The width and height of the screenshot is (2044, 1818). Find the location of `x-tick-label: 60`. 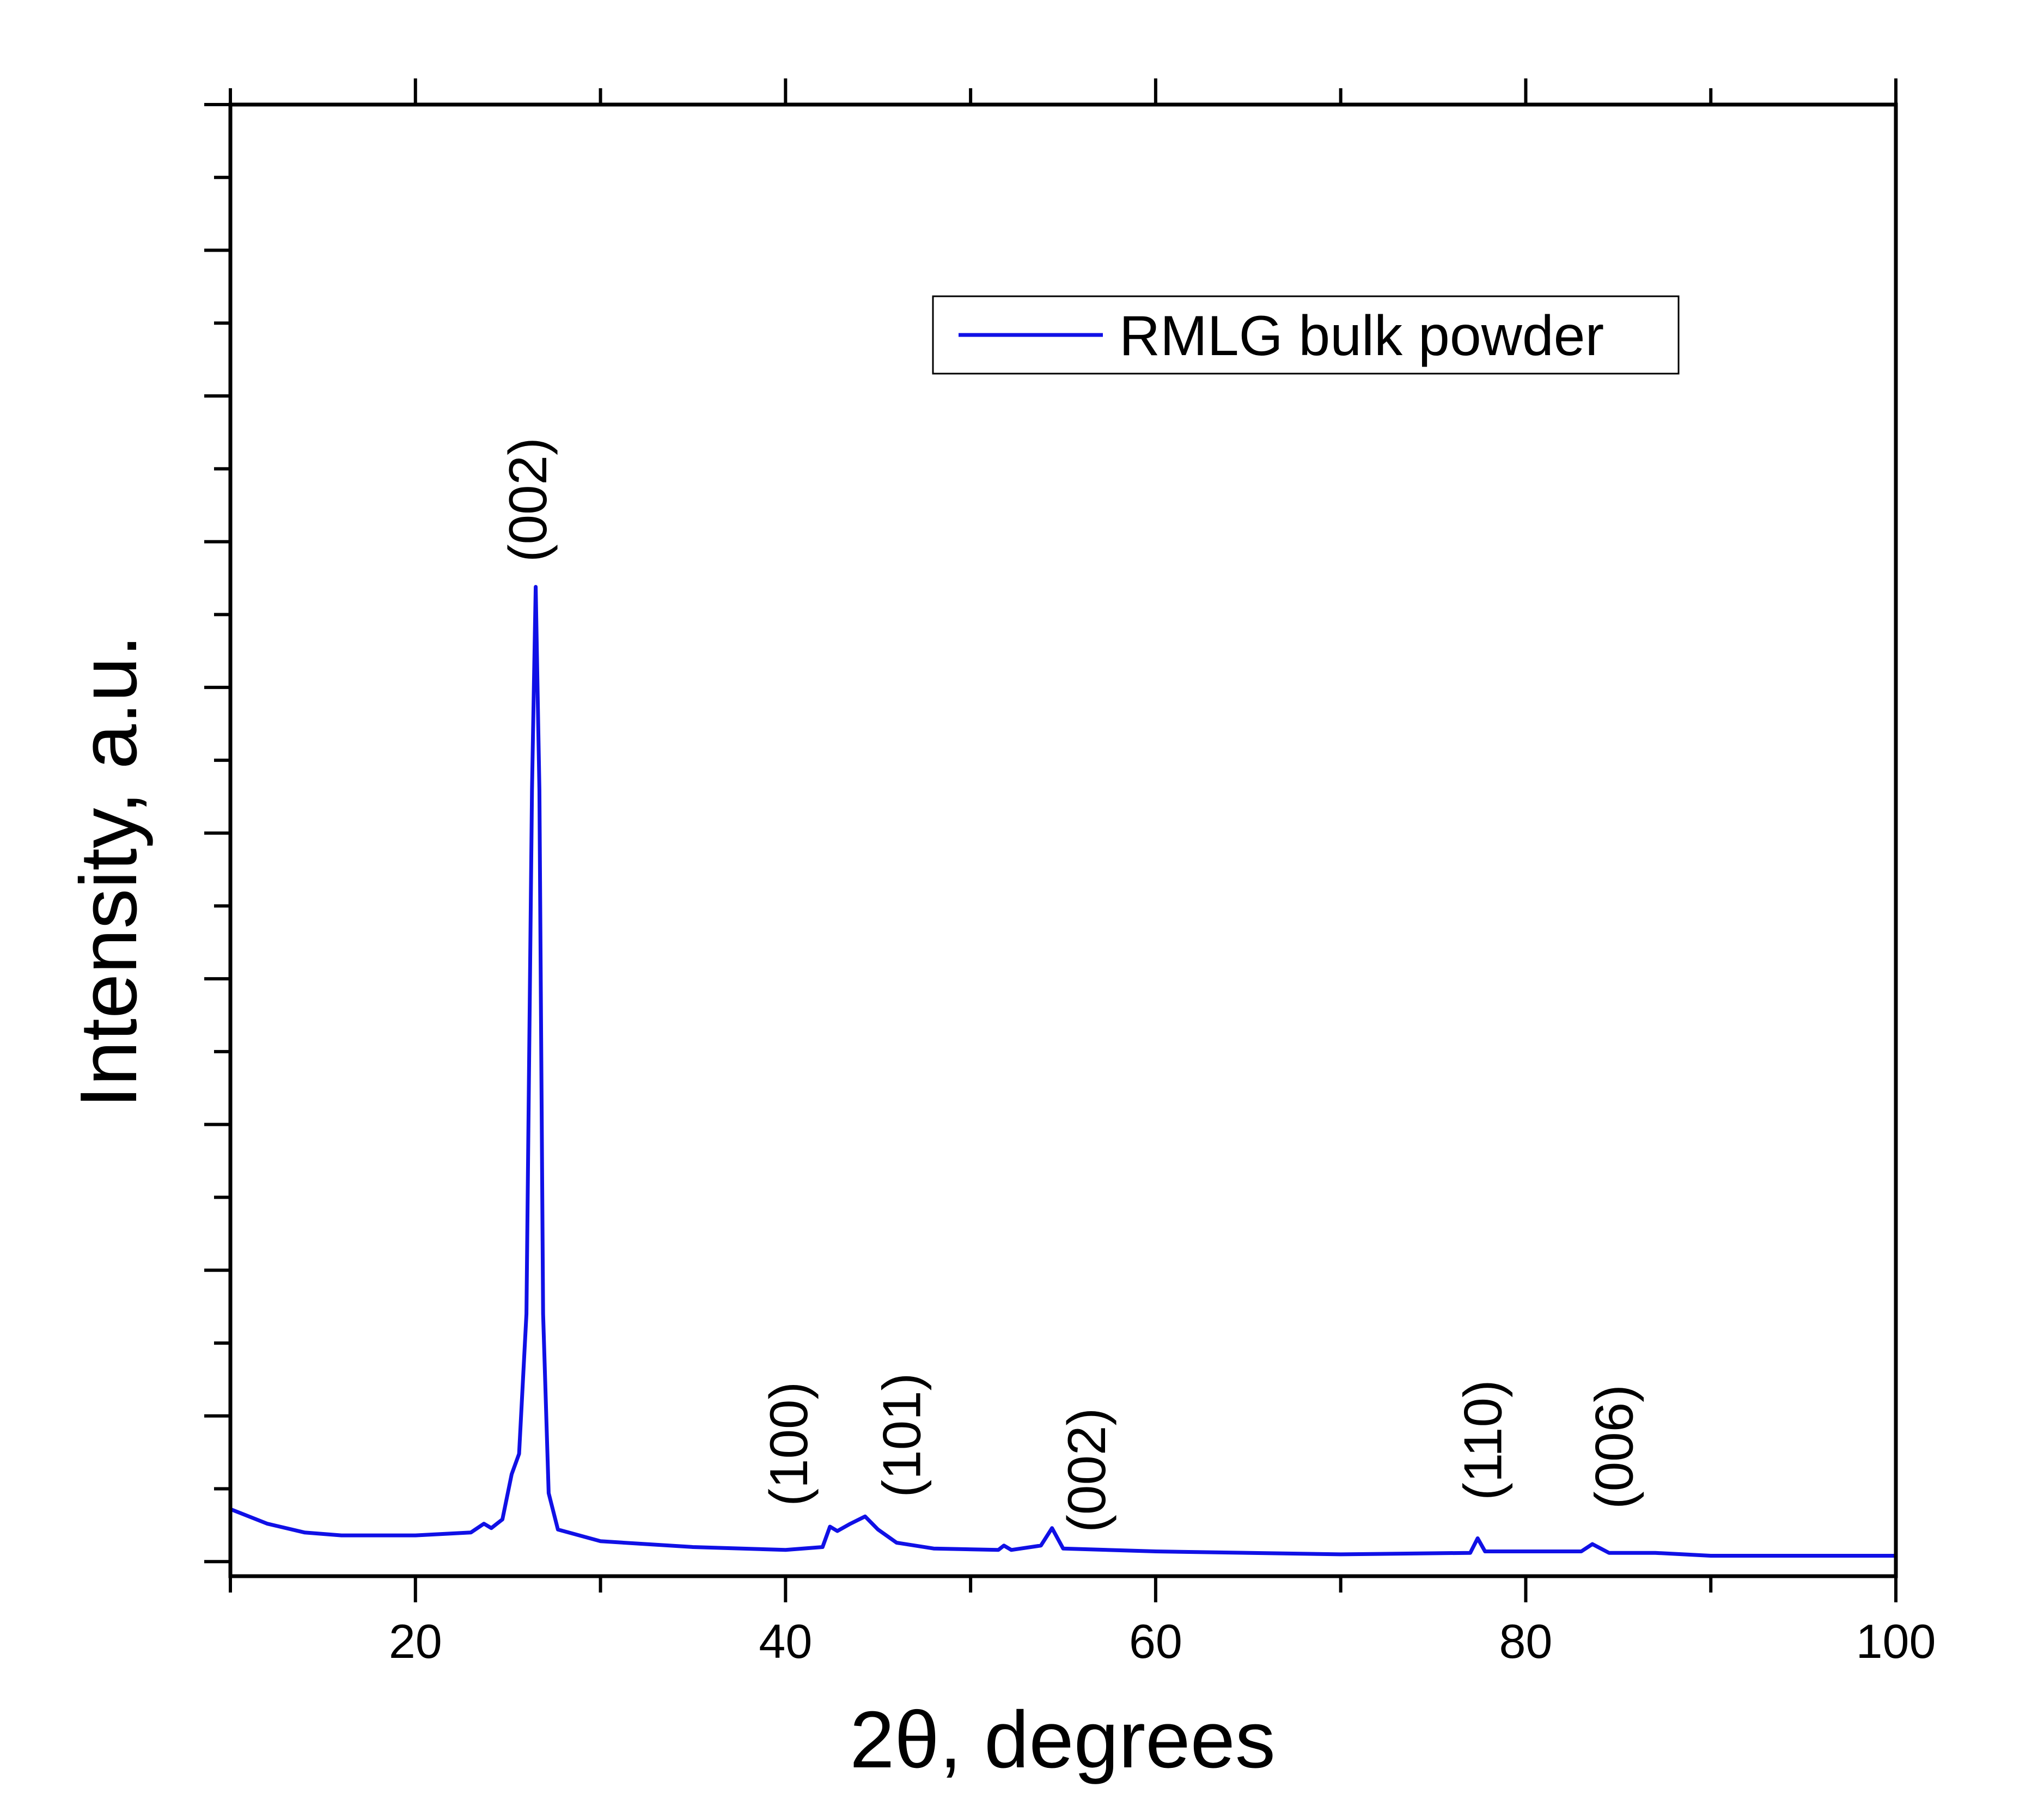

x-tick-label: 60 is located at coordinates (1156, 1641).